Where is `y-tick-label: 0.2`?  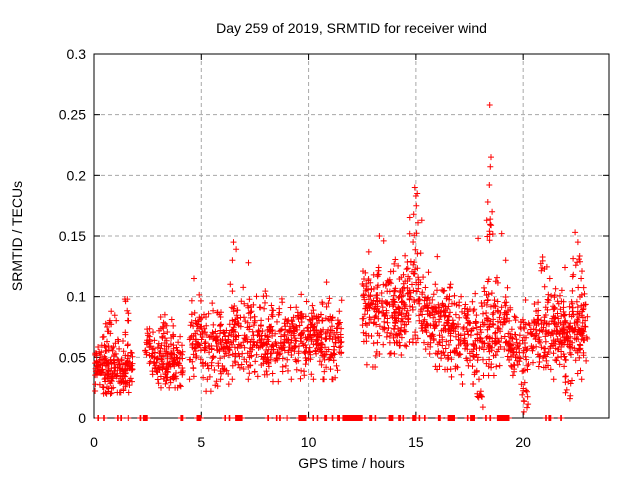 y-tick-label: 0.2 is located at coordinates (77, 175).